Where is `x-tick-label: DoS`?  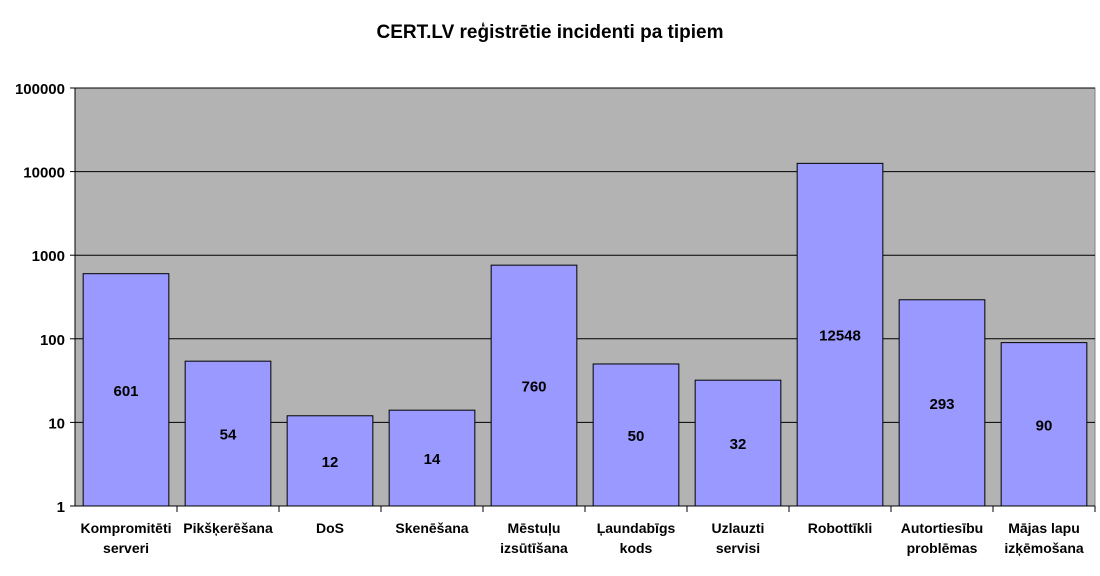
x-tick-label: DoS is located at coordinates (330, 528).